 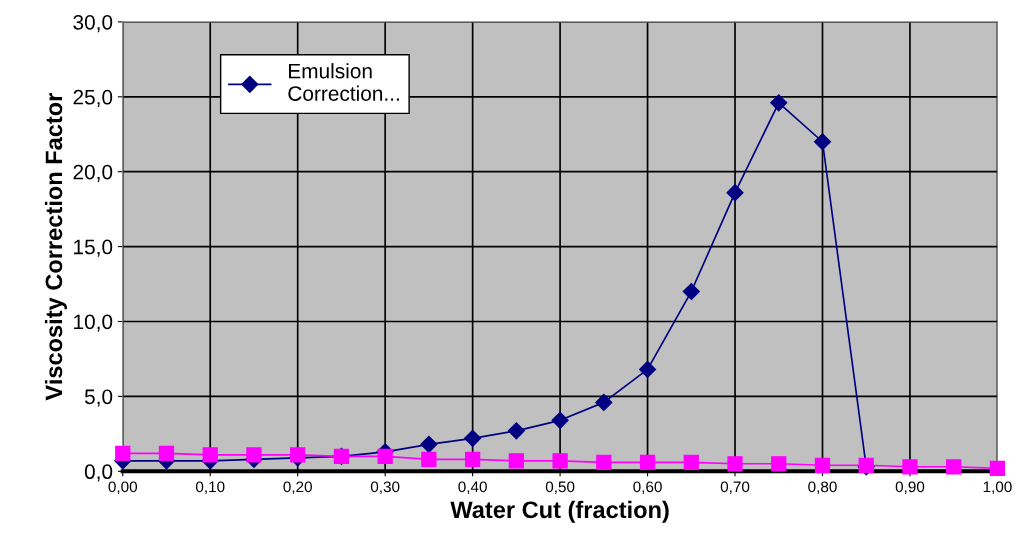 What do you see at coordinates (123, 488) in the screenshot?
I see `x-tick-label: 0,00` at bounding box center [123, 488].